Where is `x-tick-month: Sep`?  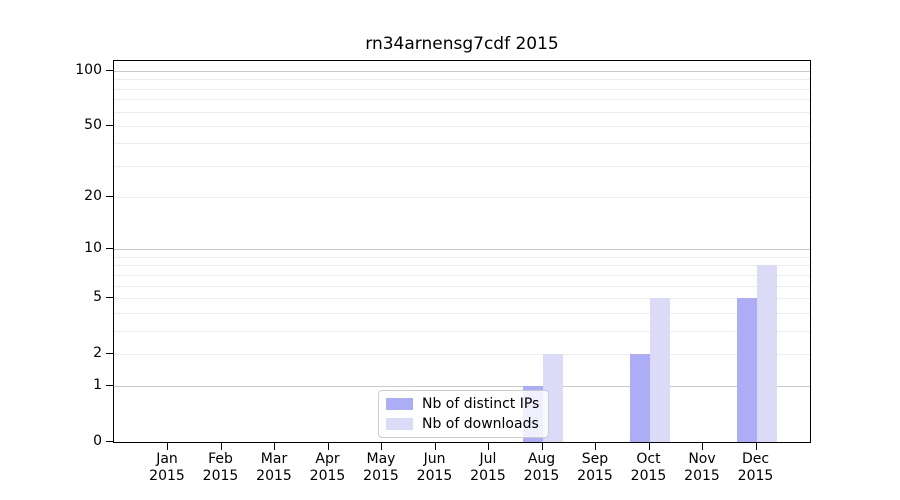 x-tick-month: Sep is located at coordinates (595, 459).